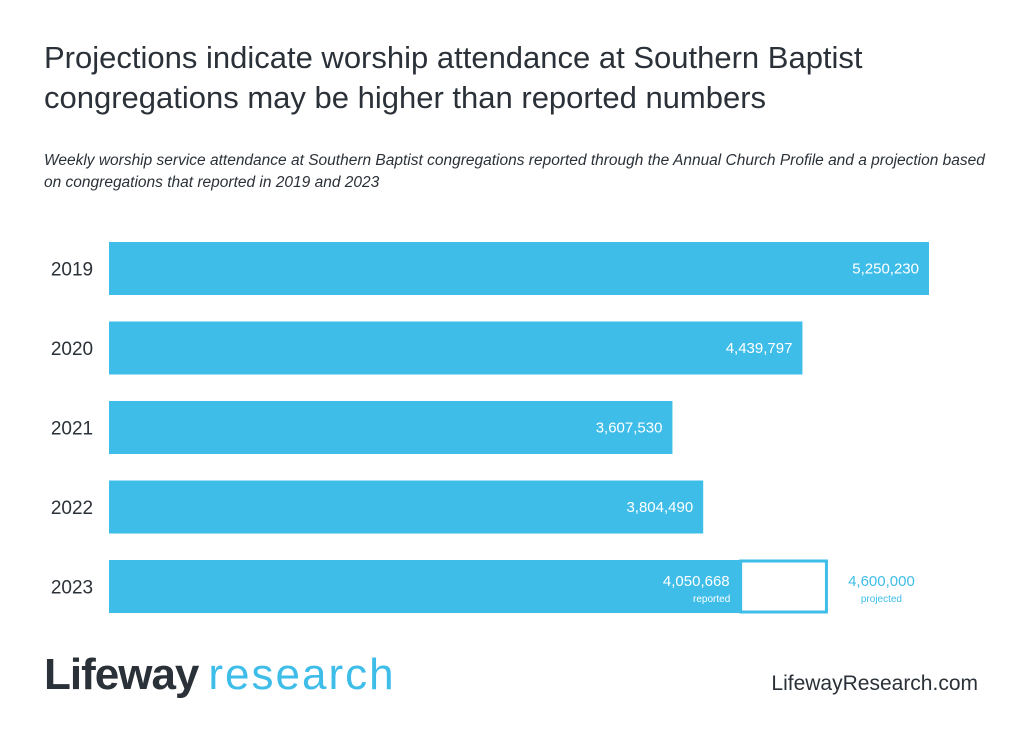 This screenshot has width=1024, height=747. What do you see at coordinates (659, 507) in the screenshot?
I see `data-label-2022: 3,804,490` at bounding box center [659, 507].